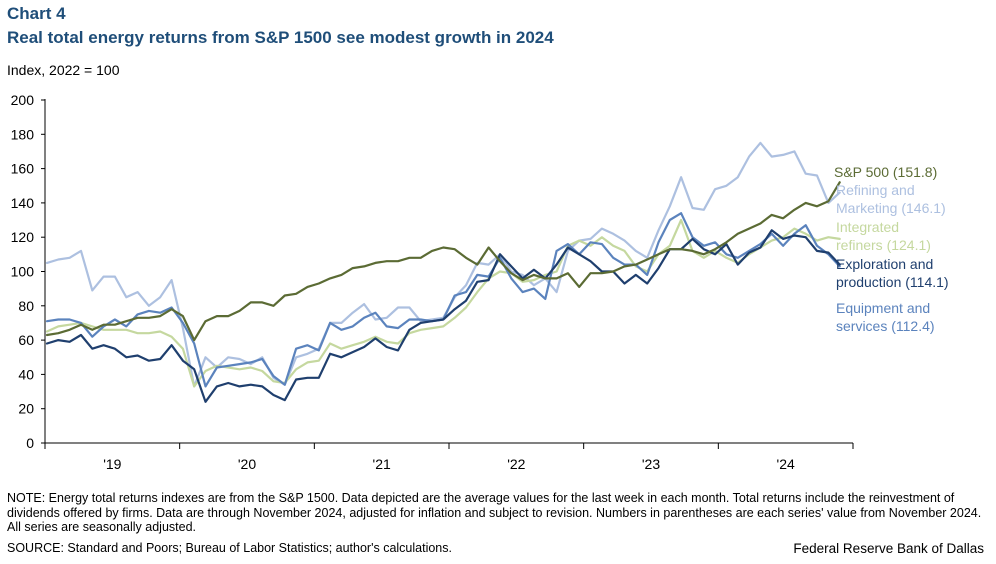 Image resolution: width=996 pixels, height=564 pixels. I want to click on legend-label-equipment-and-services: Equipment and, so click(883, 308).